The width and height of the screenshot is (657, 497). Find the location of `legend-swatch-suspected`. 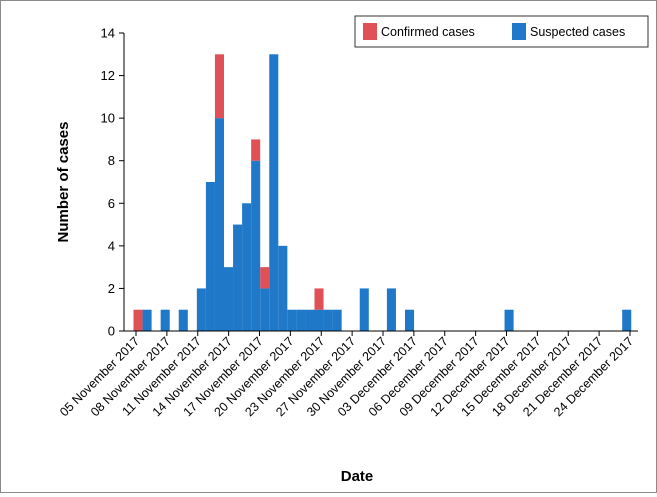

legend-swatch-suspected is located at coordinates (519, 31).